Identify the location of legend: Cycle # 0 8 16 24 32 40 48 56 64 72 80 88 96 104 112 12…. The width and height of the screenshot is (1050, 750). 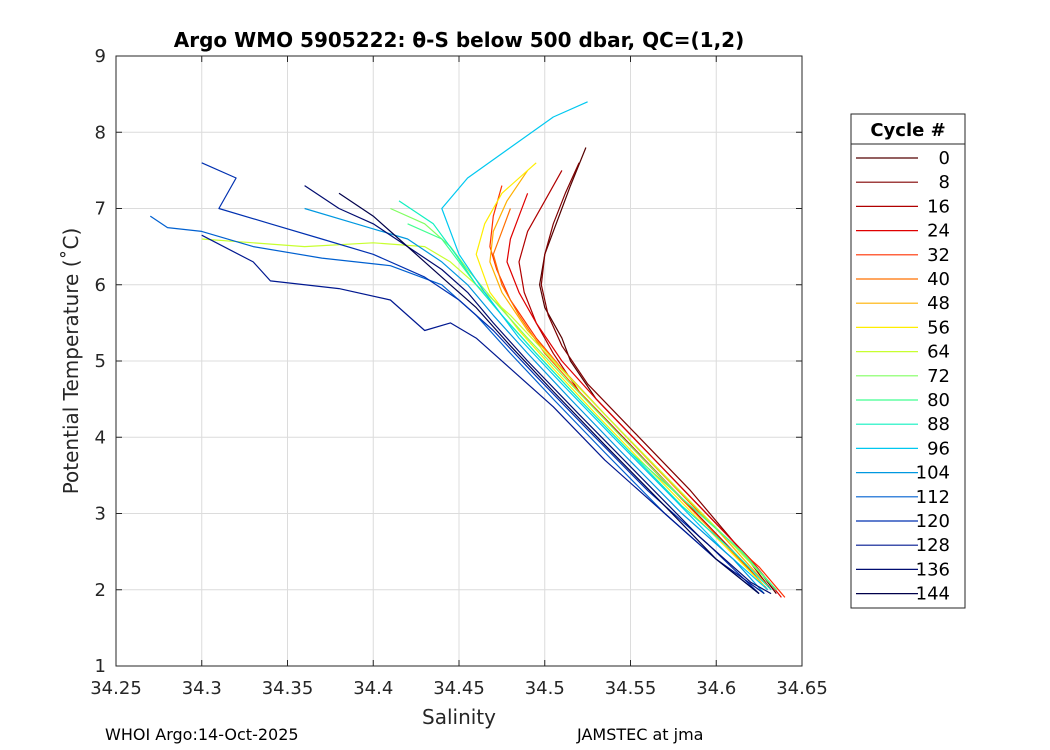
(908, 361).